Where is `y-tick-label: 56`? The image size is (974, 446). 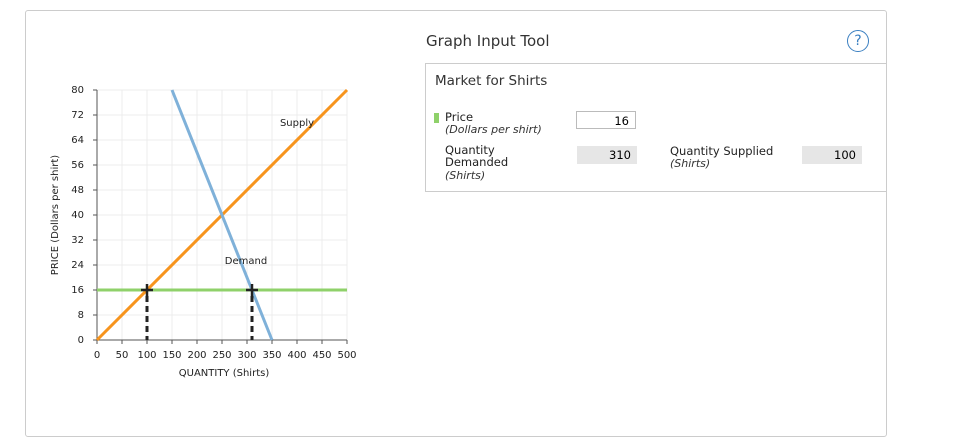
y-tick-label: 56 is located at coordinates (77, 165).